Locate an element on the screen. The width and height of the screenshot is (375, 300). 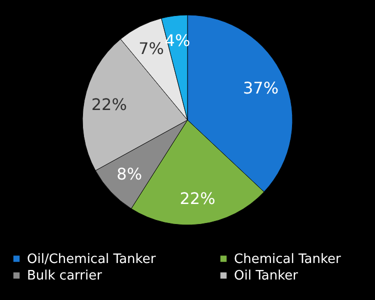
data-label: 8% is located at coordinates (129, 174).